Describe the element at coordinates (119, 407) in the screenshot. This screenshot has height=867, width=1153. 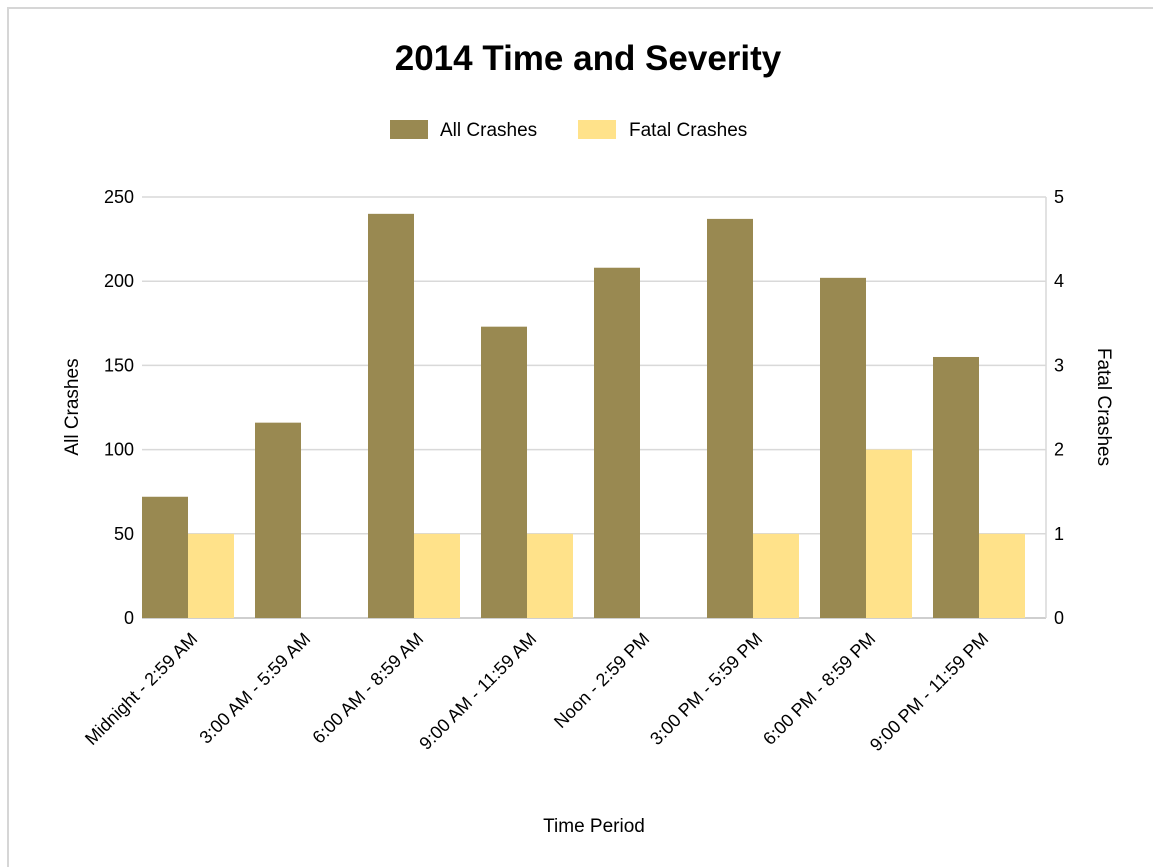
I see `left-axis-ticks: 0 50 100 150 200 250` at that location.